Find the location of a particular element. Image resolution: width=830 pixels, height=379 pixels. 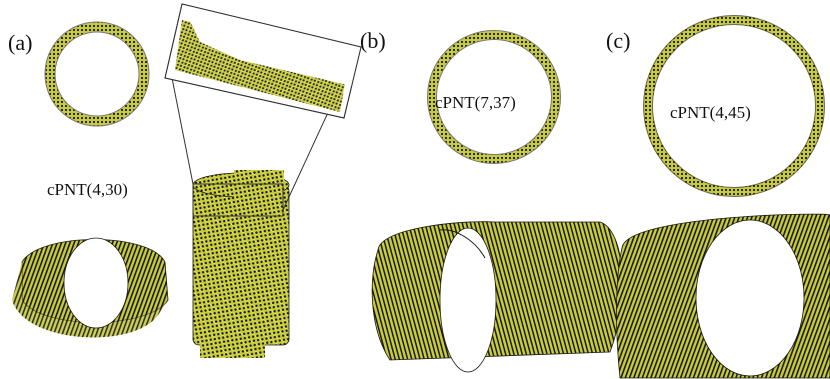

panel-b-label: (b) is located at coordinates (373, 40).